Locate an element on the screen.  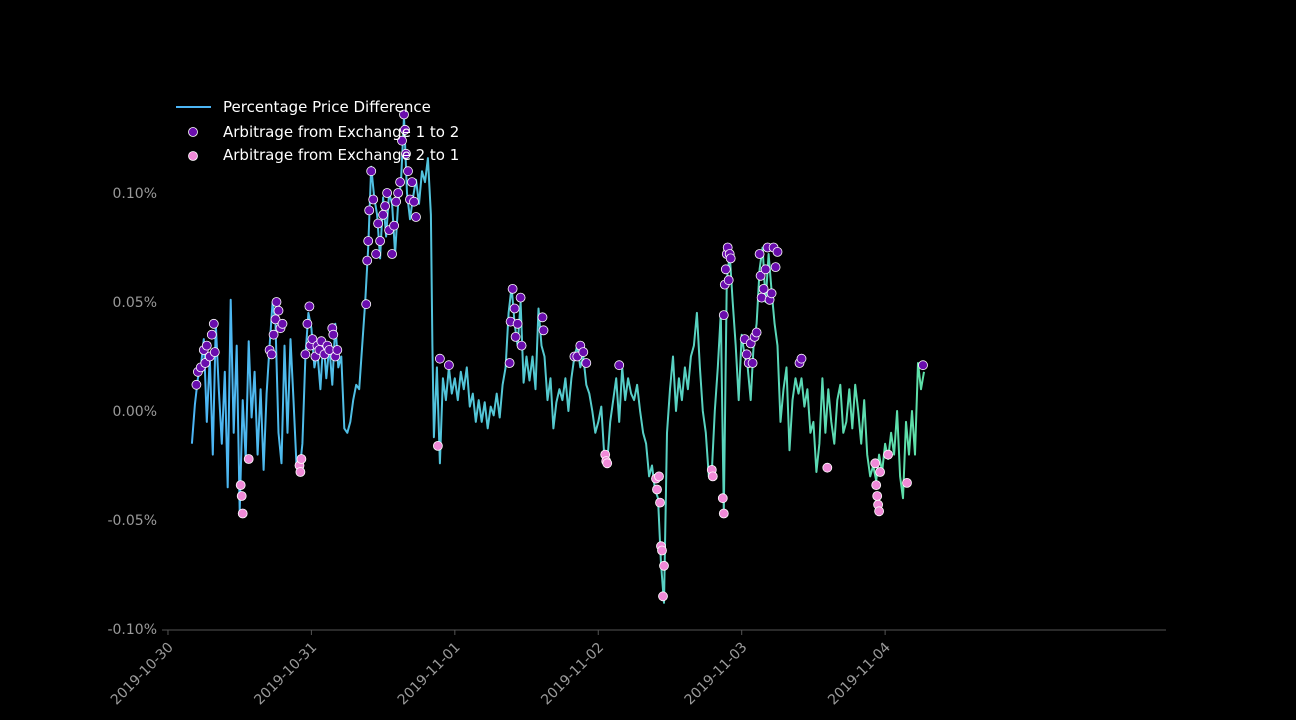
y-tick-label: 0.10% is located at coordinates (135, 194).